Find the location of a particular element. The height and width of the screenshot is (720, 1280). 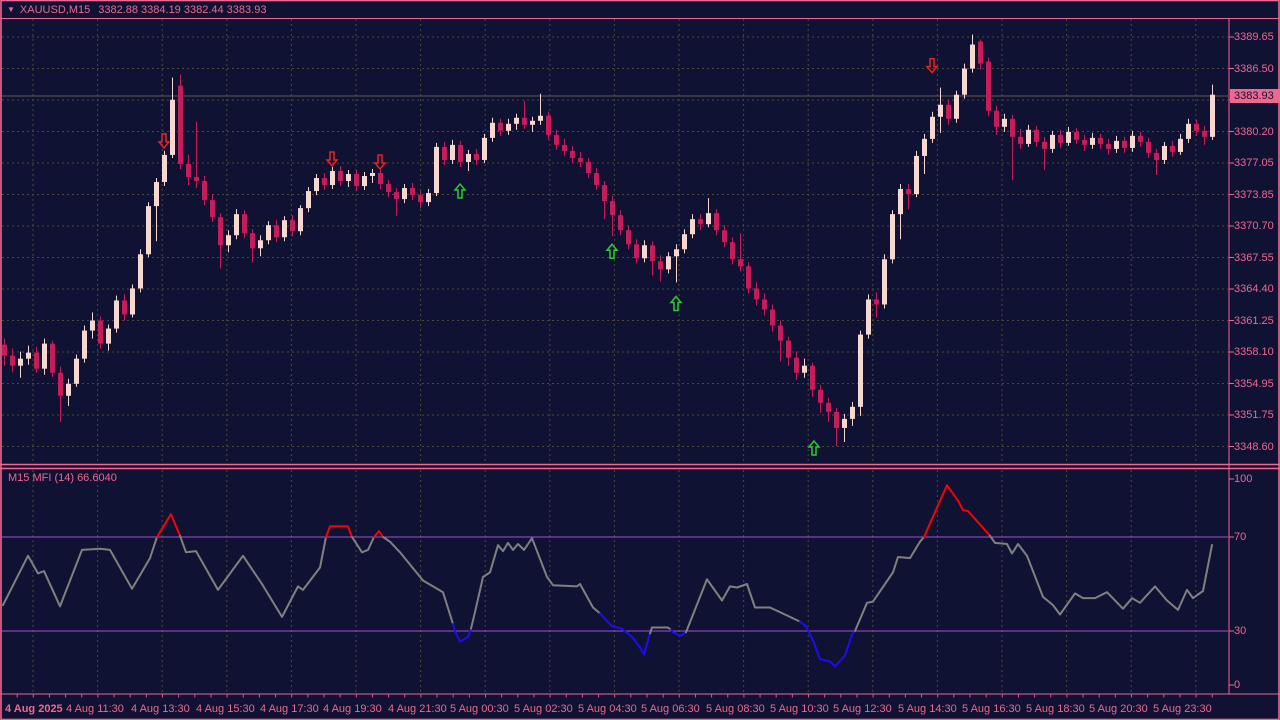

time-axis-label: 4 Aug 17:30 is located at coordinates (289, 709).